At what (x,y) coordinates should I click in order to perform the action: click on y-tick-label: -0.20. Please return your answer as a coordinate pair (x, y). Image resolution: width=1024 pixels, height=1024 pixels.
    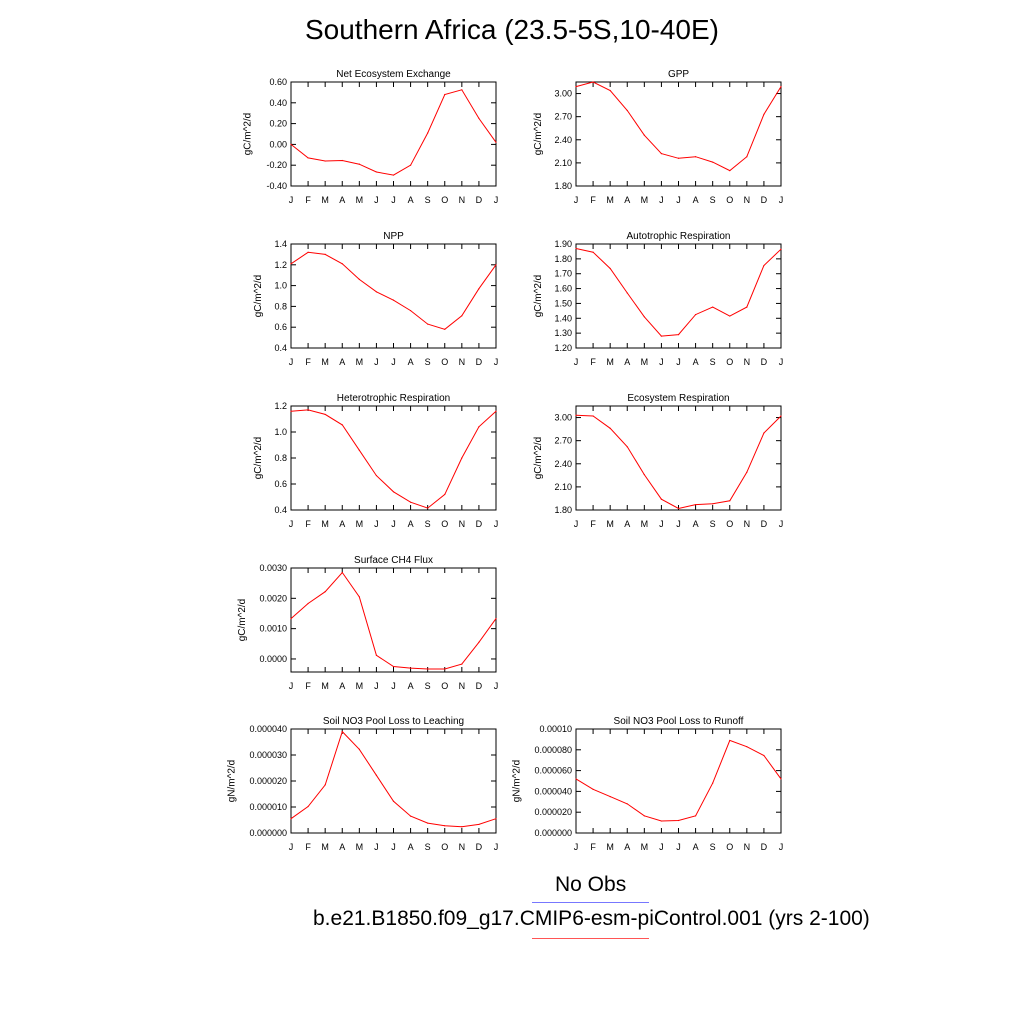
    Looking at the image, I should click on (276, 165).